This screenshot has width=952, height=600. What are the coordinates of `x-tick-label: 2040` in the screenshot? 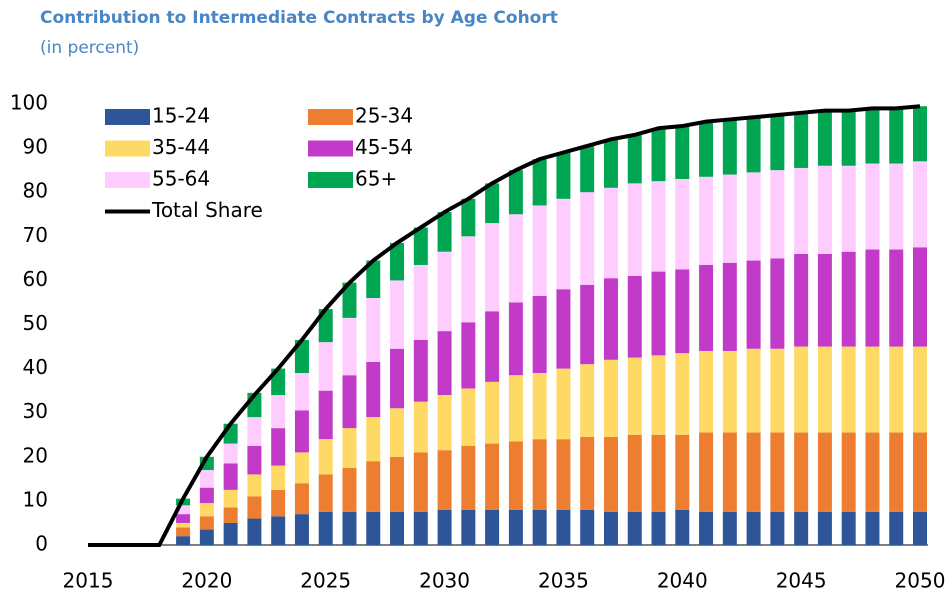 It's located at (682, 581).